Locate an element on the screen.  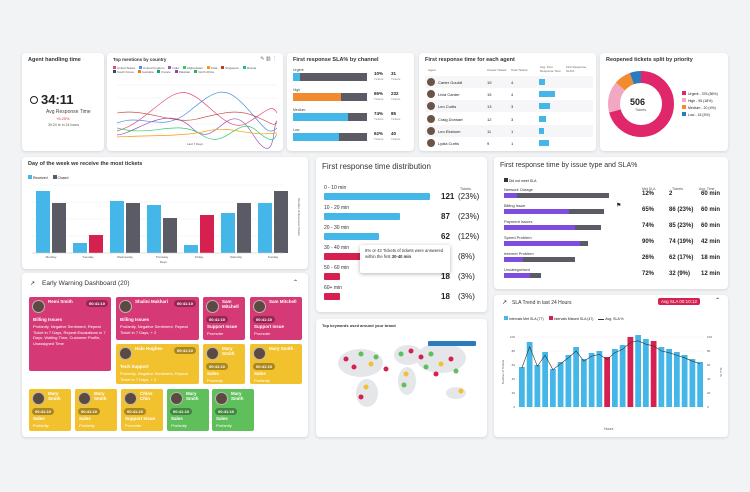
channel-bar-fill is located at coordinates (297, 77).